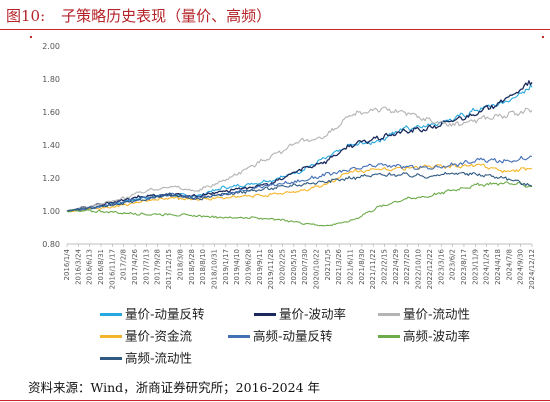  I want to click on x-tick-label: 2017/2/8, so click(124, 264).